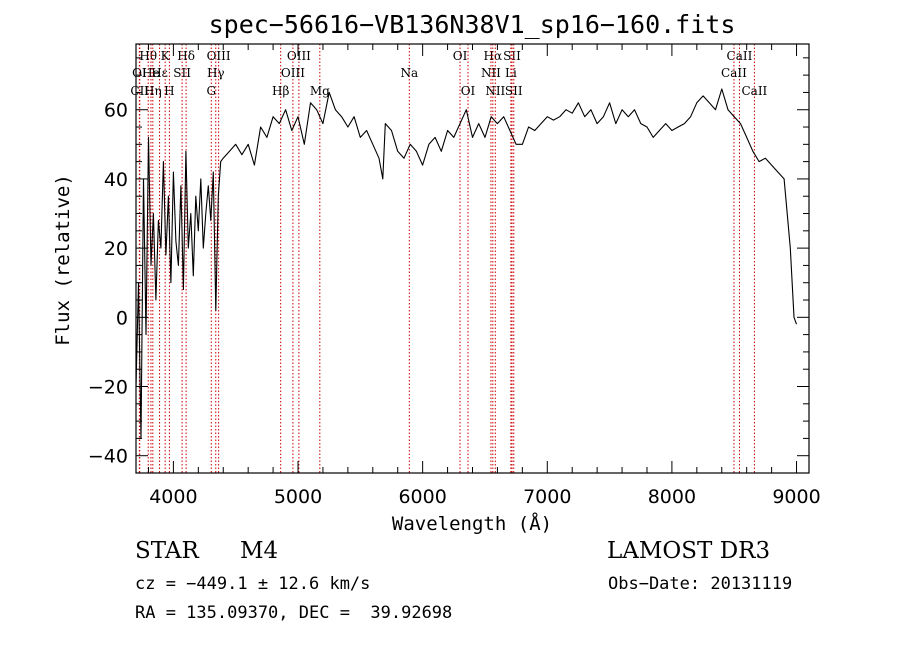 The image size is (900, 649). What do you see at coordinates (116, 180) in the screenshot?
I see `y-tick-label: 40` at bounding box center [116, 180].